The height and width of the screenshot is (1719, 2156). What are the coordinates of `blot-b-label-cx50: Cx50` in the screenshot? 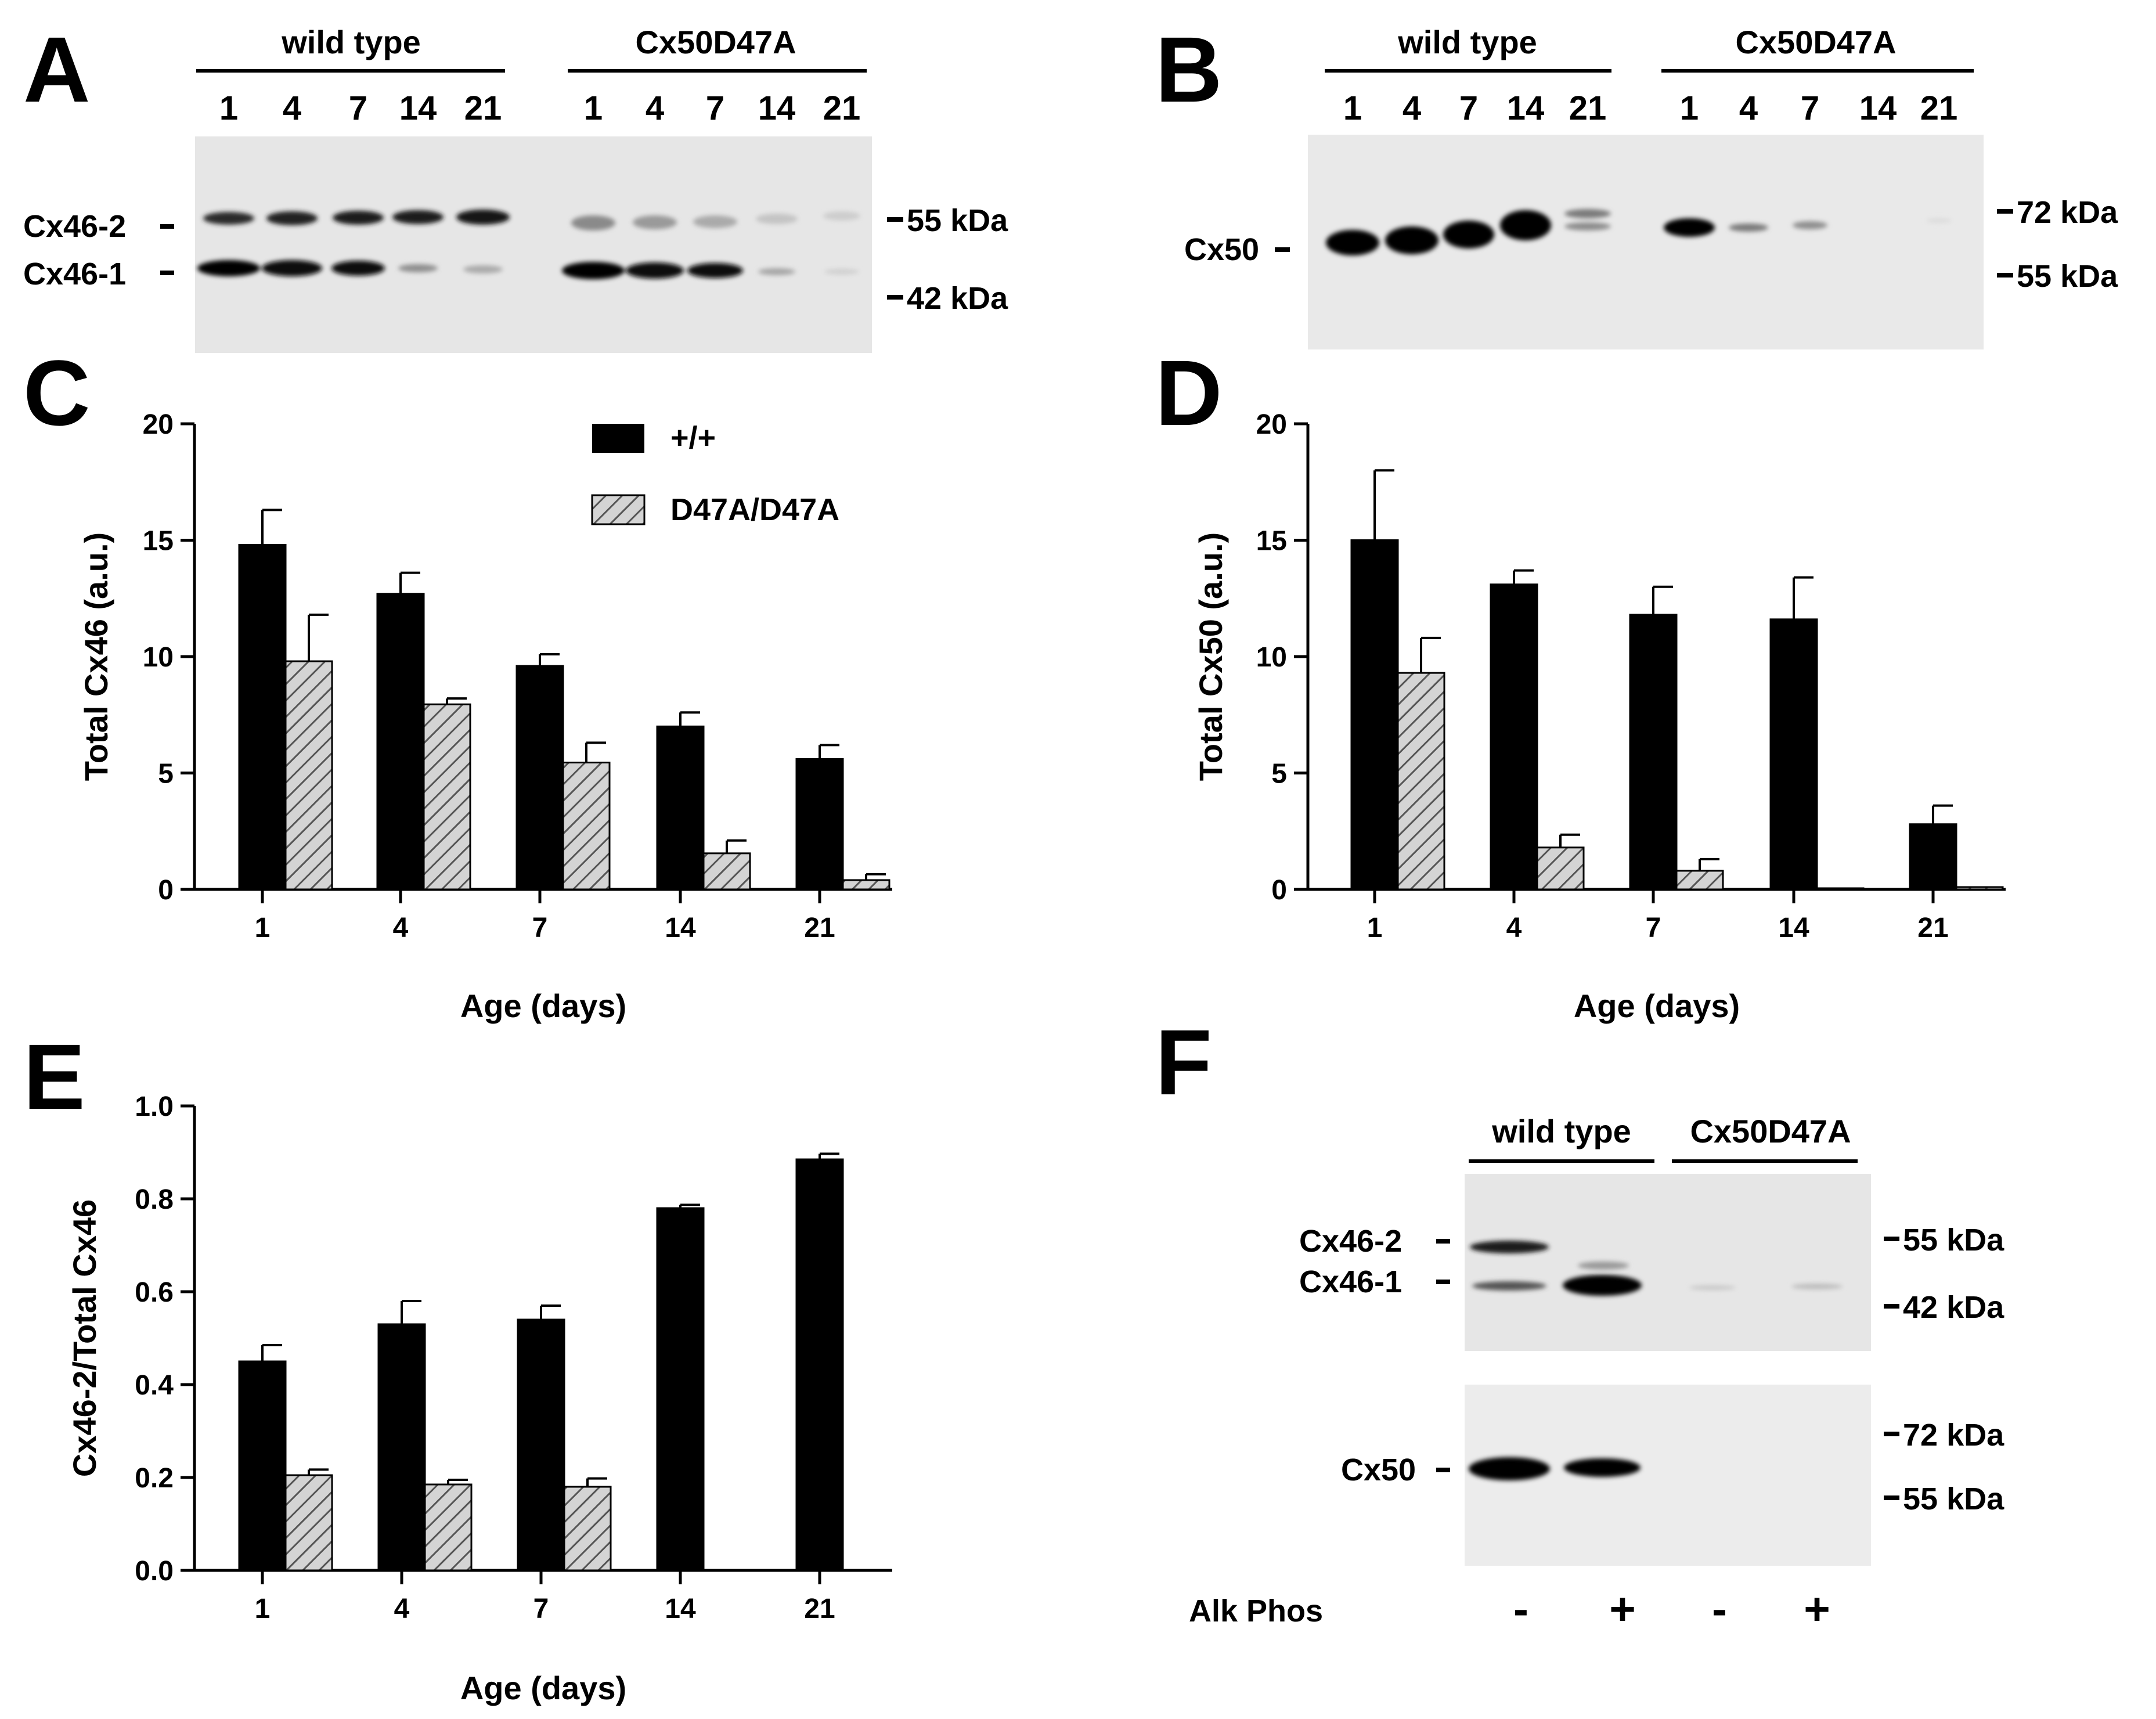 It's located at (1222, 249).